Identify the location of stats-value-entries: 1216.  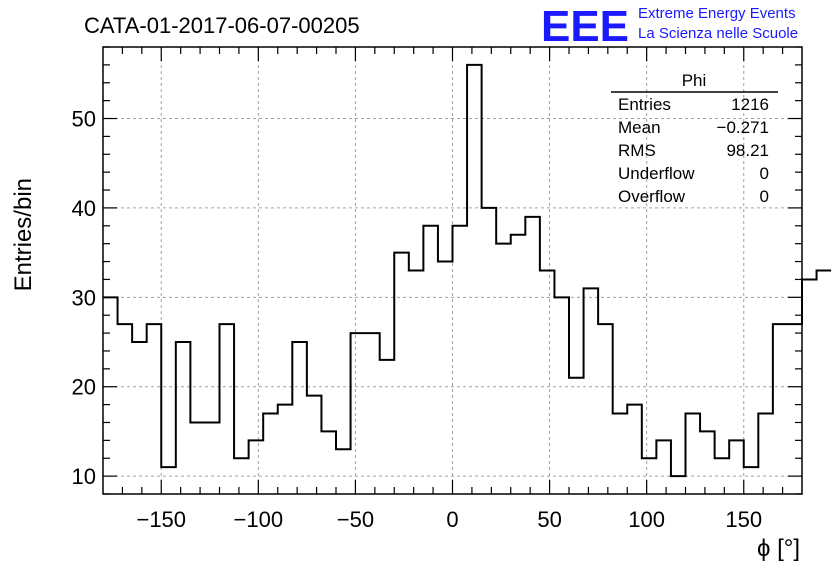
(750, 104).